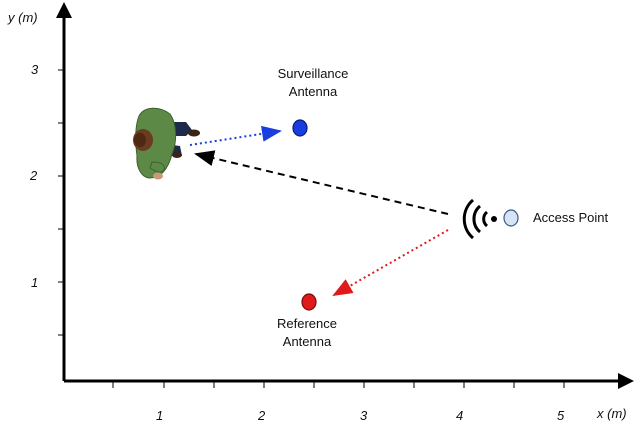 This screenshot has width=636, height=428. What do you see at coordinates (235, 135) in the screenshot?
I see `arrow-person-to-surveillance` at bounding box center [235, 135].